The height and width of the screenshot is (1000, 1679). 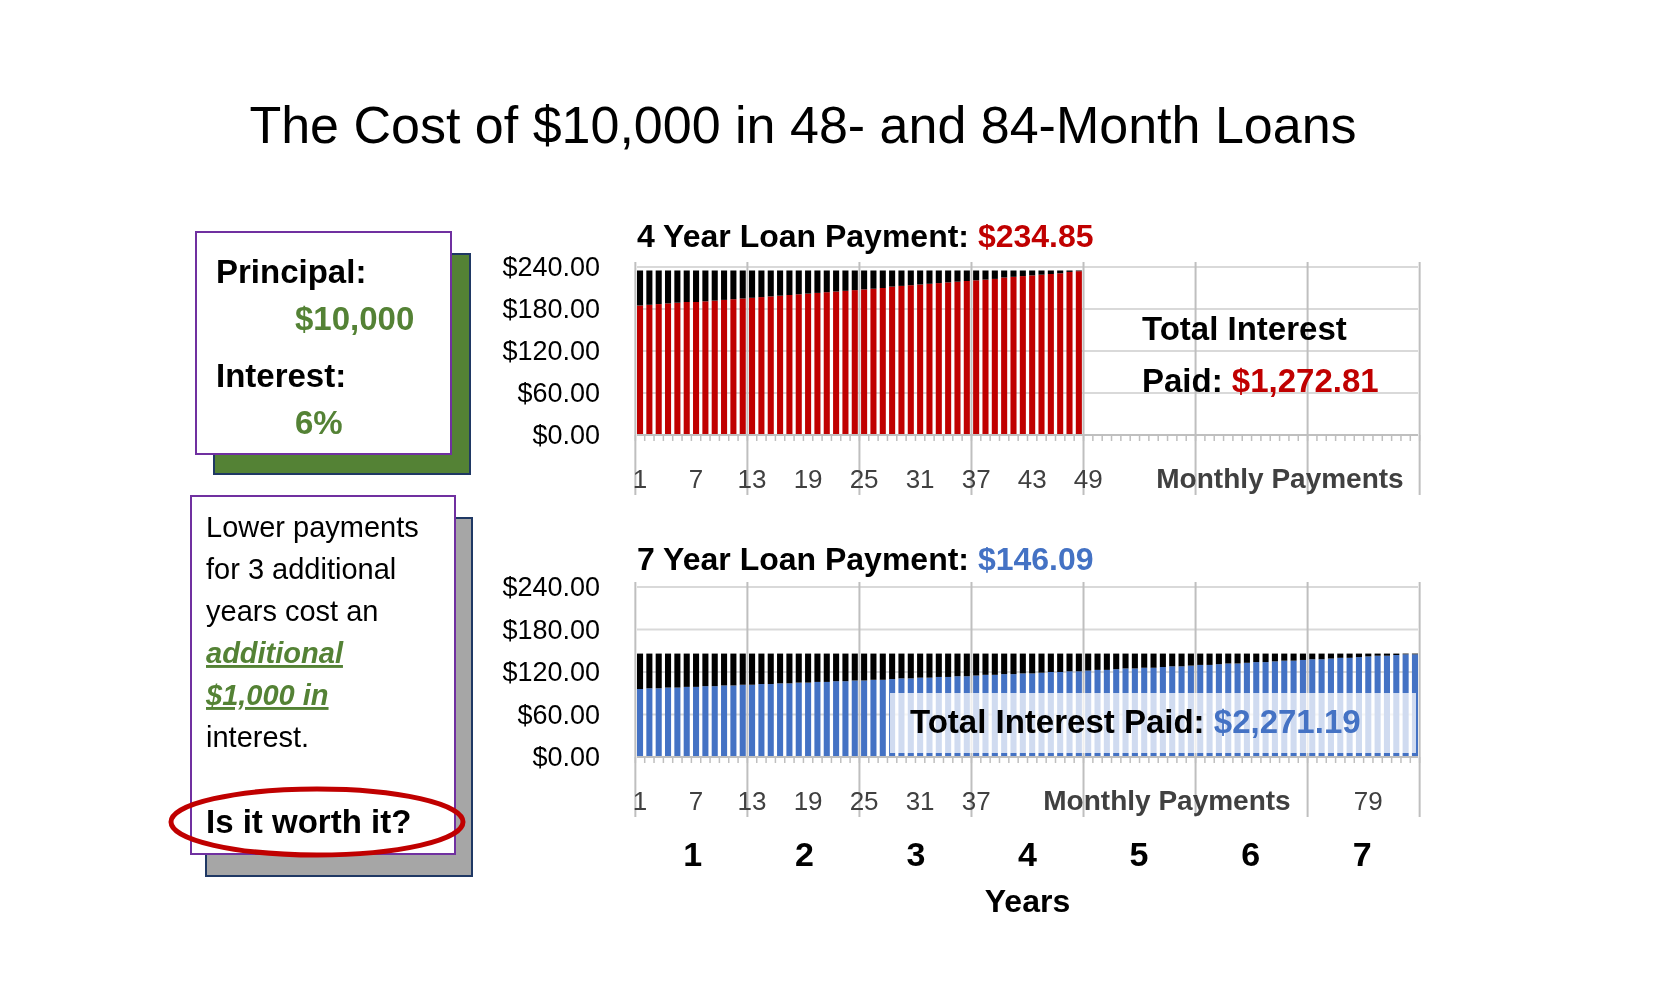 I want to click on x2-tick-label: 2, so click(x=804, y=854).